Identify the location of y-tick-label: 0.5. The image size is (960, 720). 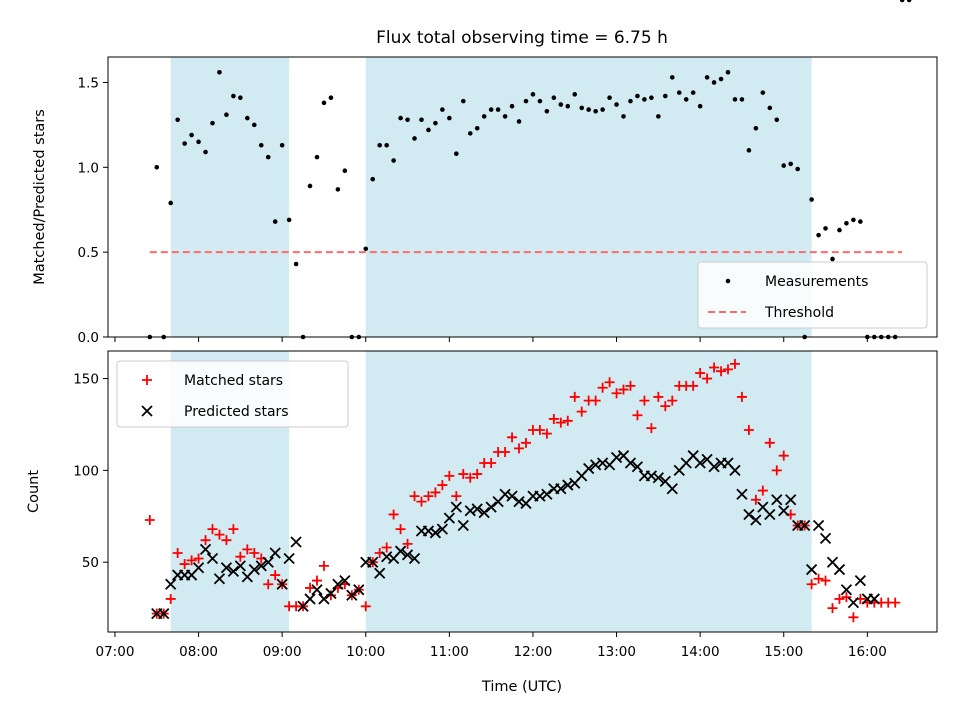
(88, 253).